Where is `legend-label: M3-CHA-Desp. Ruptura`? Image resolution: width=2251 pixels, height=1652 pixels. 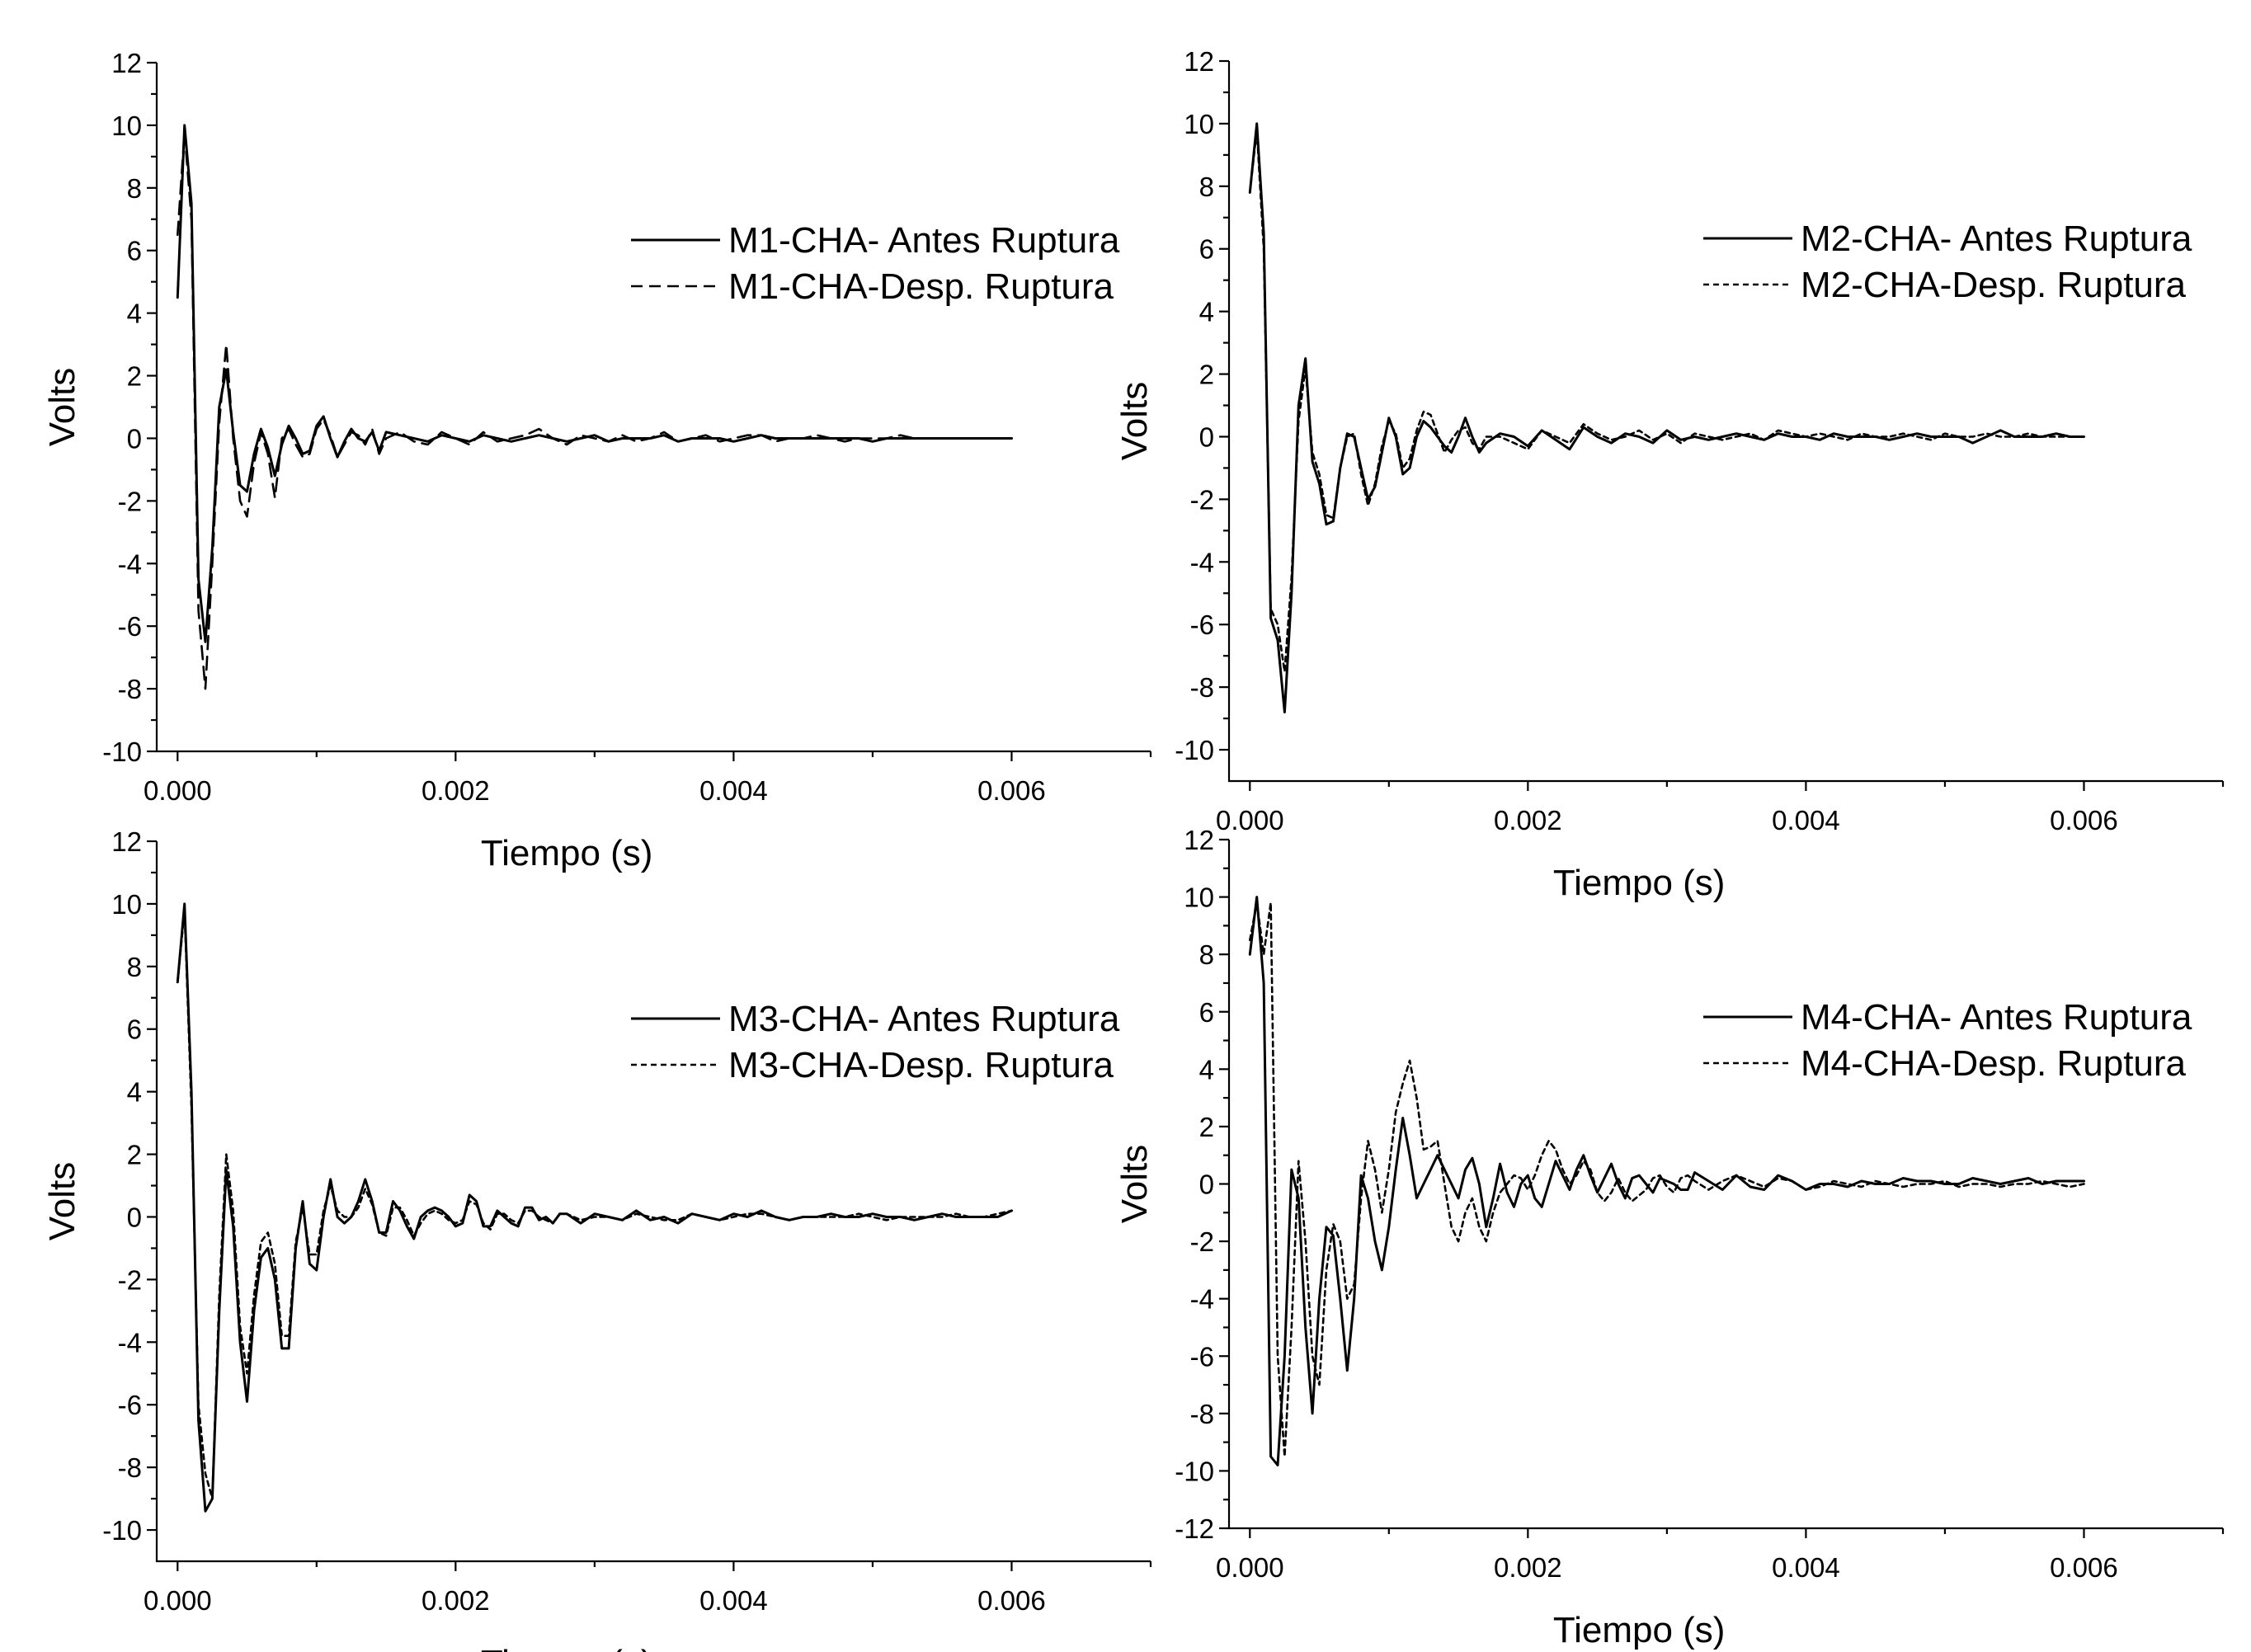
legend-label: M3-CHA-Desp. Ruptura is located at coordinates (921, 1065).